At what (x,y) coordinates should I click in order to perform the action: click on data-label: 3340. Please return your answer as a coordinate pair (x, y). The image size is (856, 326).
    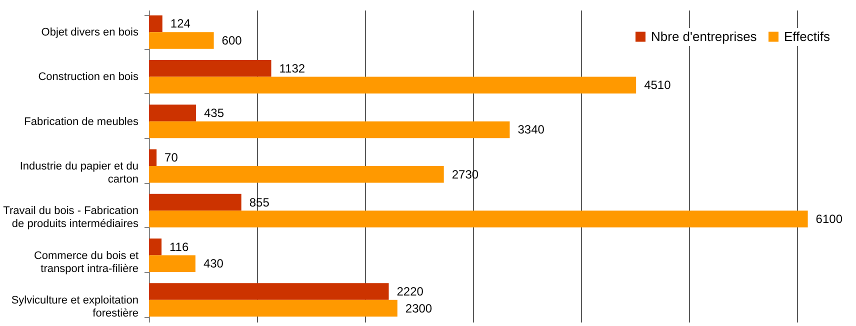
    Looking at the image, I should click on (531, 129).